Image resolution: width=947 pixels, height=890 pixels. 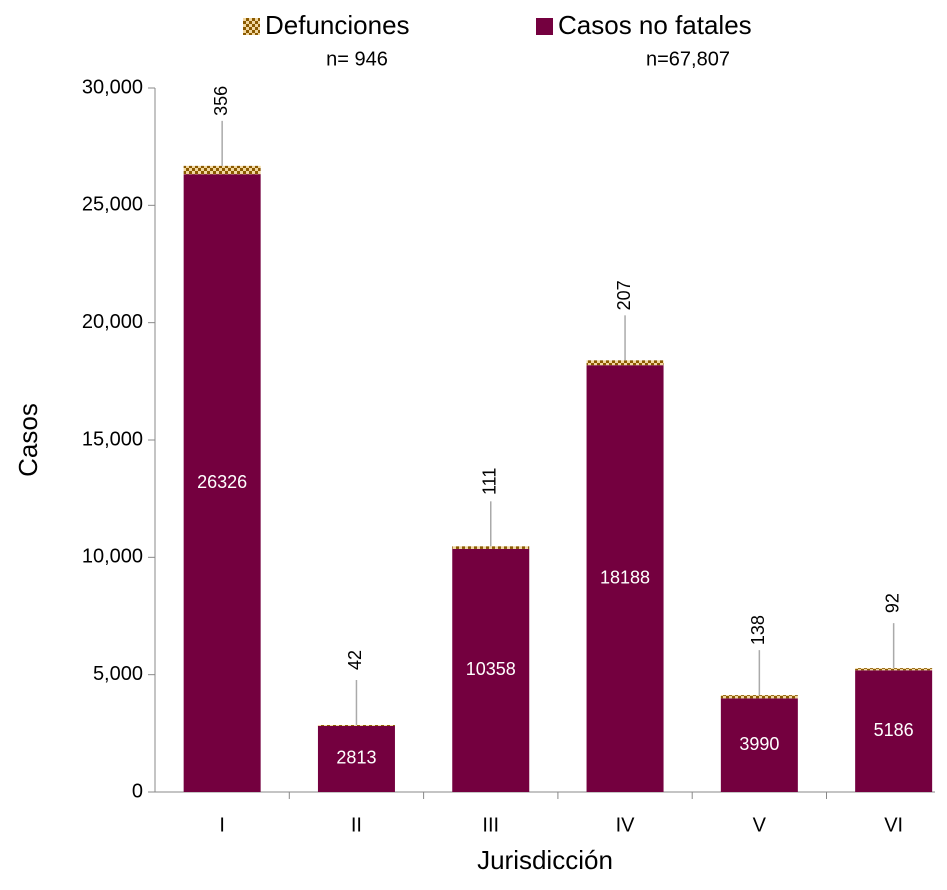 I want to click on y-tick-label: 10,000, so click(x=112, y=557).